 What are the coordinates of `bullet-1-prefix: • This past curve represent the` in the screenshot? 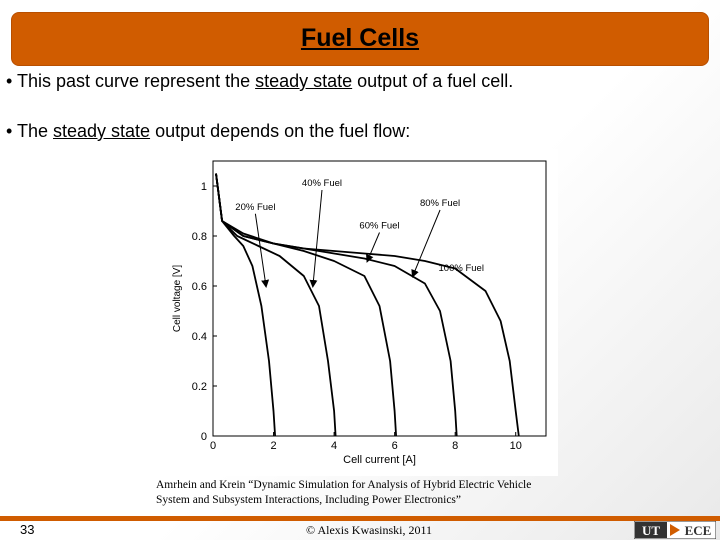 It's located at (131, 81).